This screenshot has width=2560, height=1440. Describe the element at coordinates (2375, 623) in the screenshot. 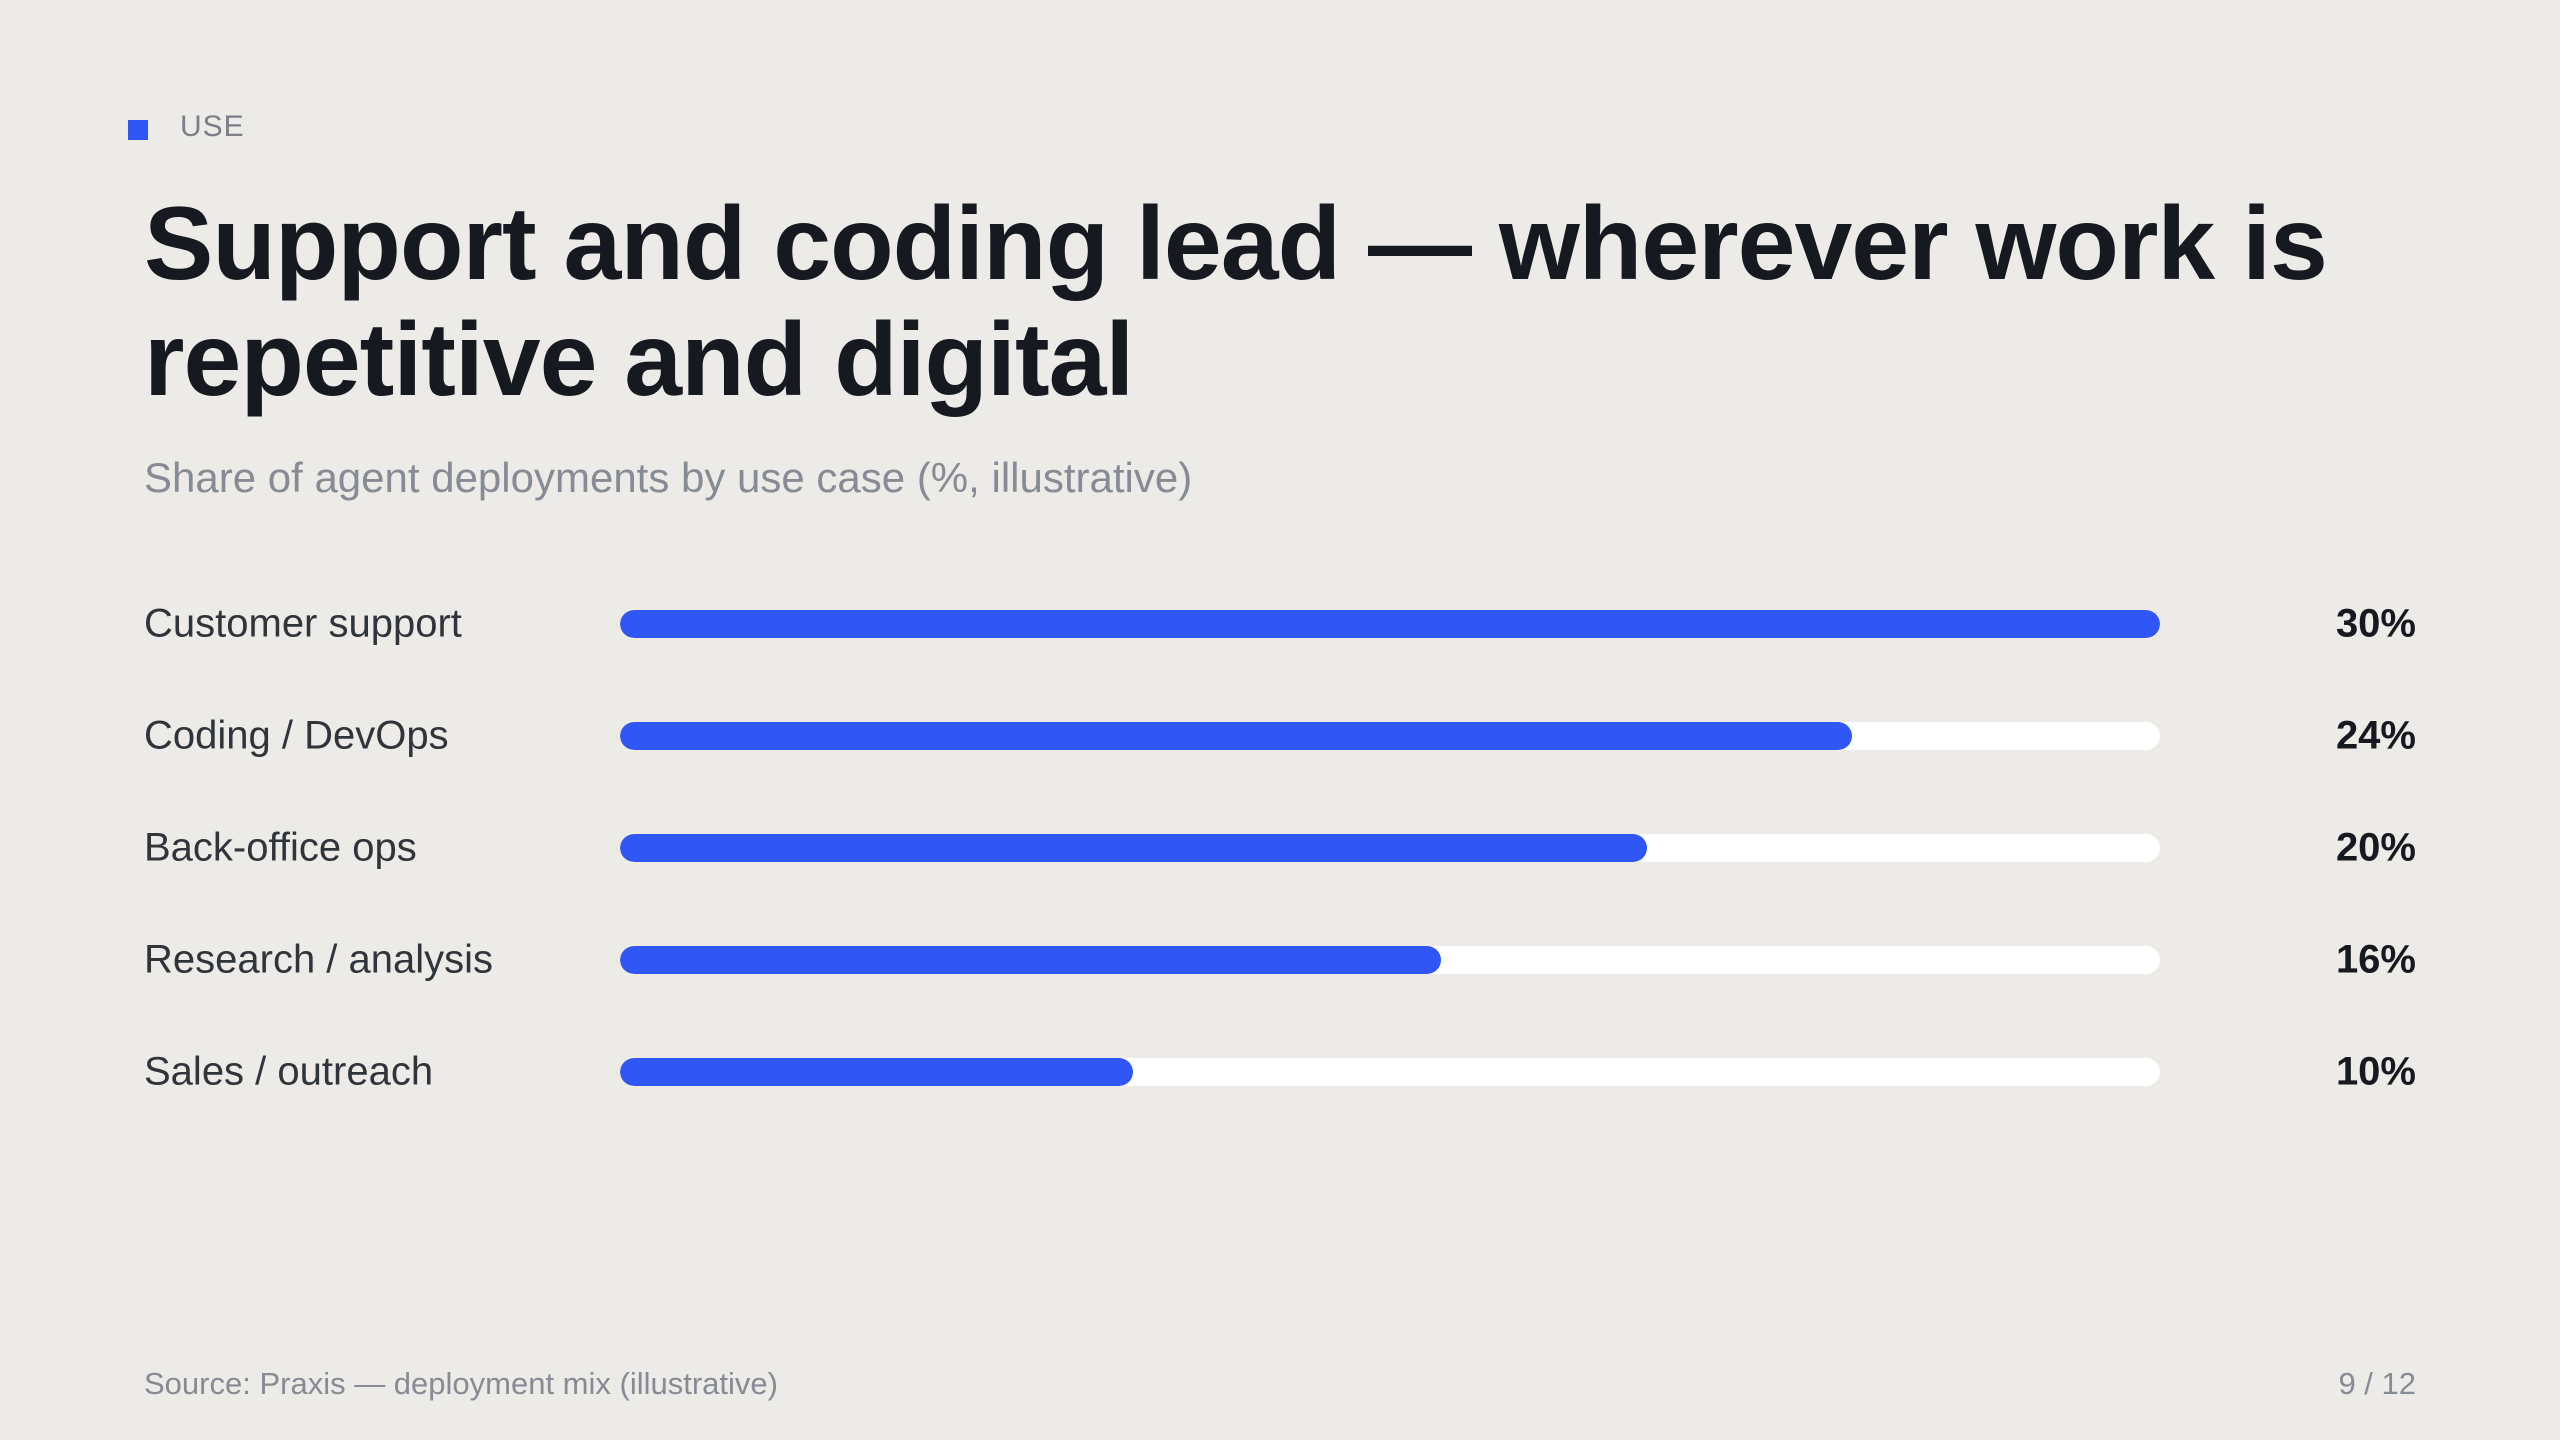

I see `bar-value-label: 30%` at that location.